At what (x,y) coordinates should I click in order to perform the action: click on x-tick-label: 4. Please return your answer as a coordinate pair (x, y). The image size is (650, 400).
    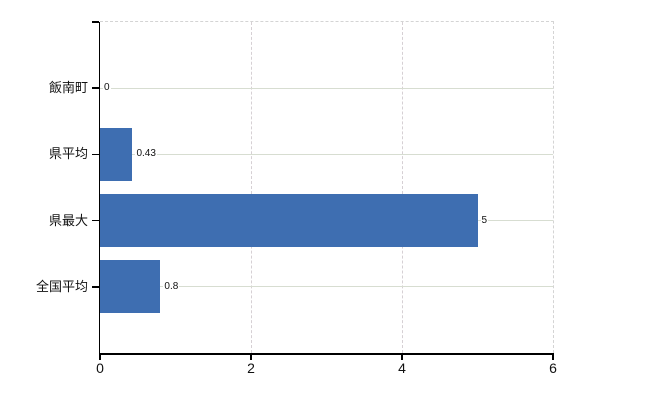
    Looking at the image, I should click on (402, 368).